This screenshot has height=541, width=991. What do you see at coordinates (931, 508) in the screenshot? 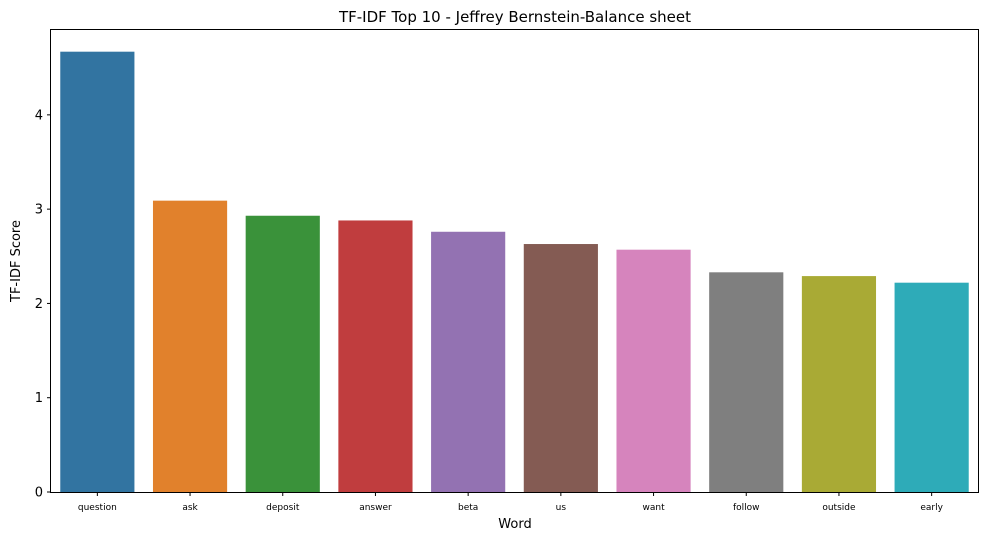
I see `x-tick-label: early` at bounding box center [931, 508].